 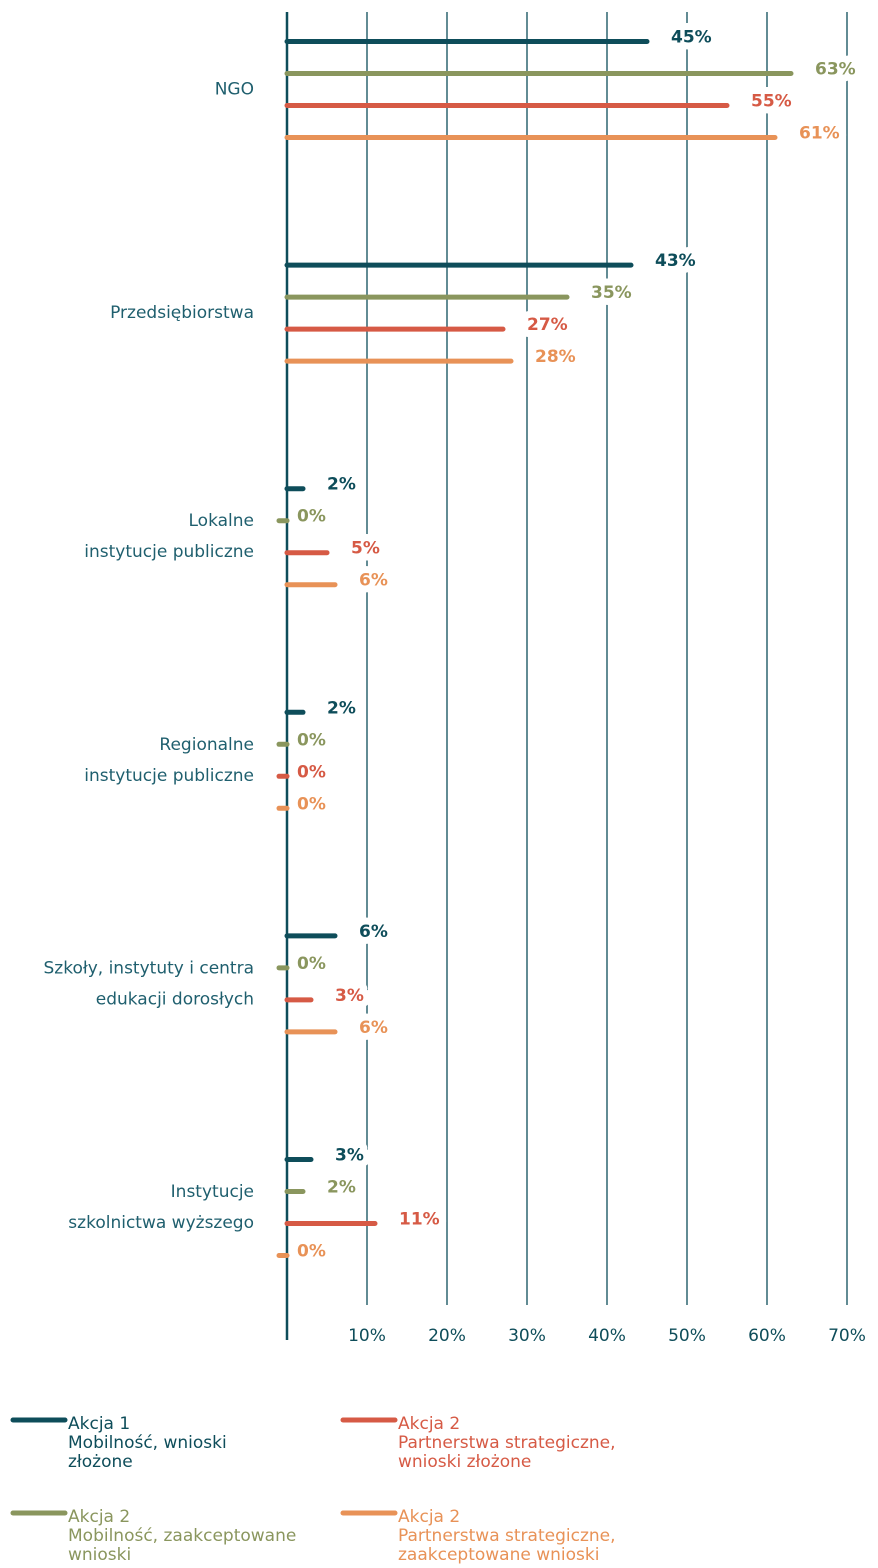 What do you see at coordinates (527, 1336) in the screenshot?
I see `x-tick-label: 30%` at bounding box center [527, 1336].